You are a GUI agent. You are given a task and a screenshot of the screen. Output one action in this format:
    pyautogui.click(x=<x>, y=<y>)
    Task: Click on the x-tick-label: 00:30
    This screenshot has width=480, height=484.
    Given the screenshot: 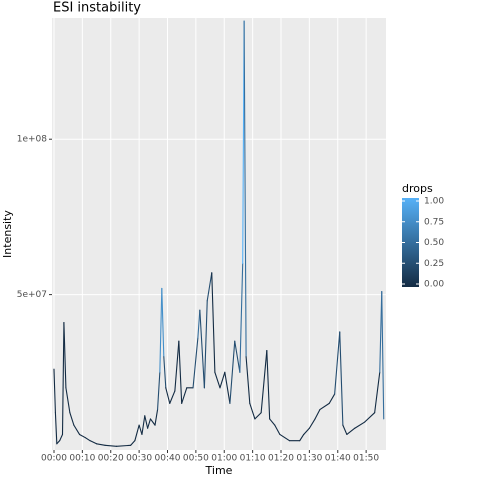 What is the action you would take?
    pyautogui.click(x=139, y=459)
    